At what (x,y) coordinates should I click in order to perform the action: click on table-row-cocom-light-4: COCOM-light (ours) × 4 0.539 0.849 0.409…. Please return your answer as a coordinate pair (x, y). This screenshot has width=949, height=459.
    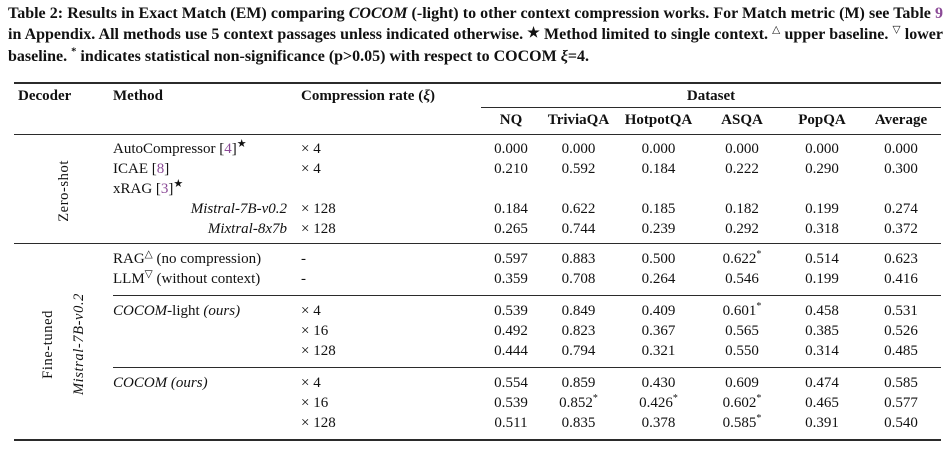
    Looking at the image, I should click on (478, 308).